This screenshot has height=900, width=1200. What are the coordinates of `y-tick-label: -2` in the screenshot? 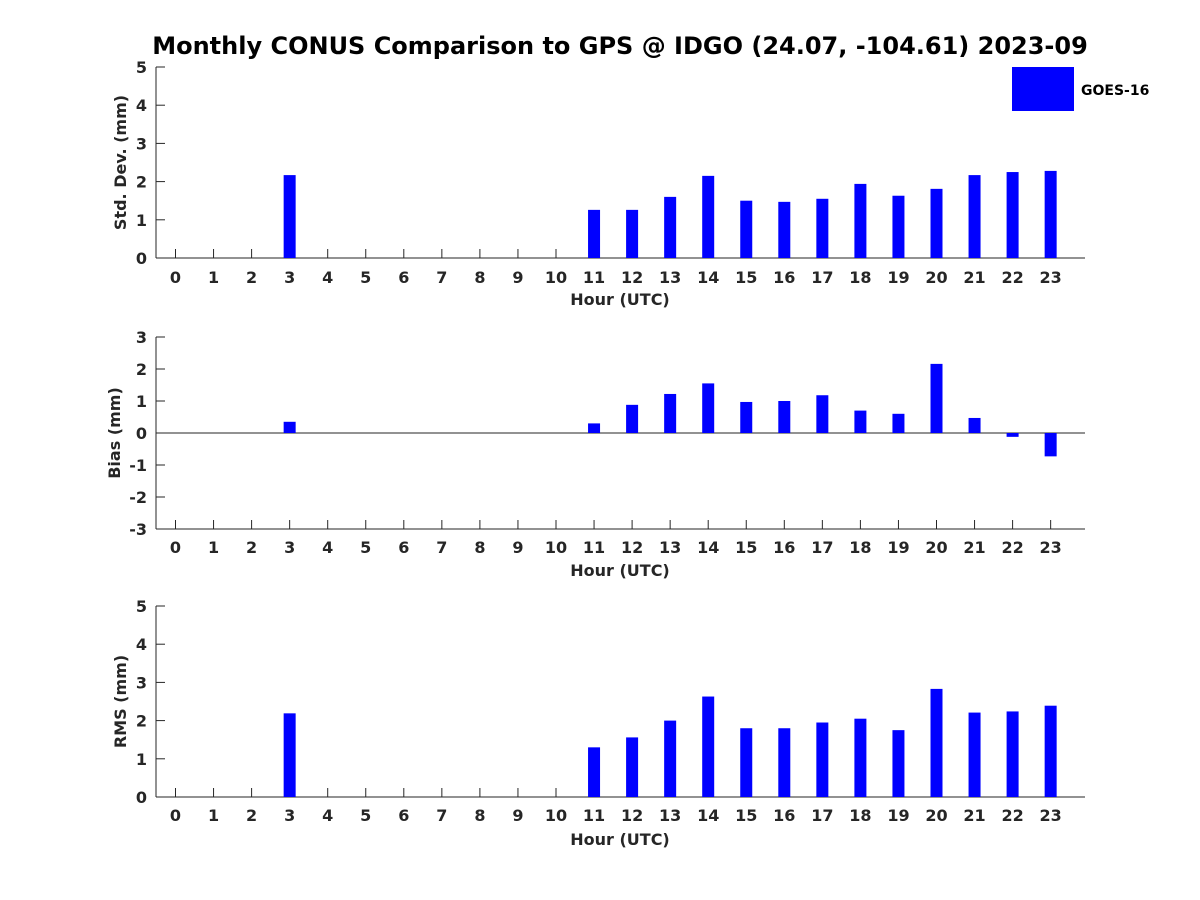 It's located at (138, 497).